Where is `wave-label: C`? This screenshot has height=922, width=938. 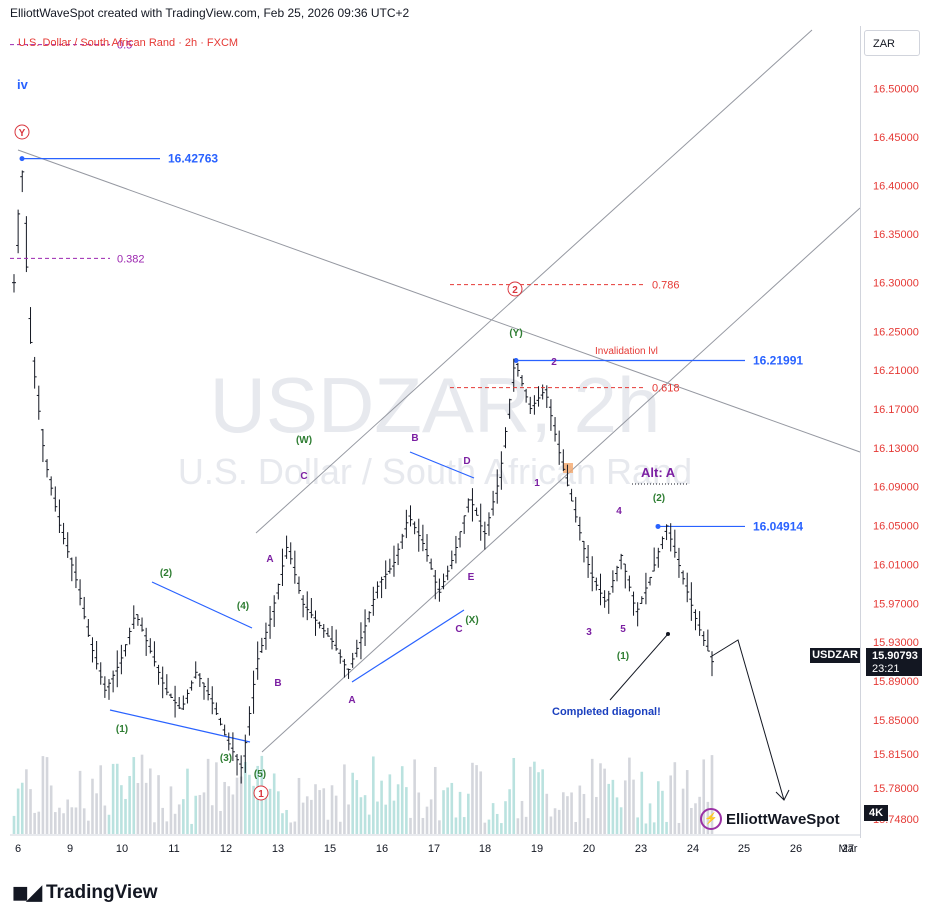 wave-label: C is located at coordinates (458, 629).